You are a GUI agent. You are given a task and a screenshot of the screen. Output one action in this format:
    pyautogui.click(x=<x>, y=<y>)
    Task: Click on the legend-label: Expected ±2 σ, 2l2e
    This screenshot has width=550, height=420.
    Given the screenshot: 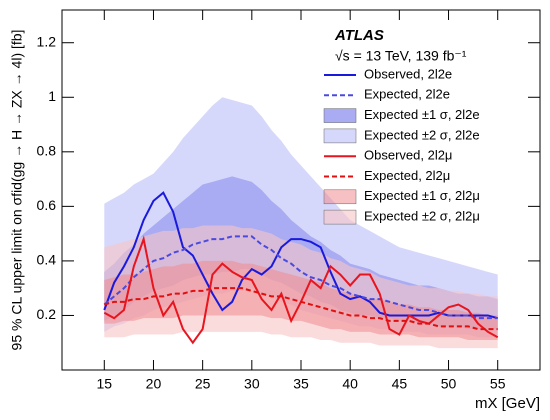 What is the action you would take?
    pyautogui.click(x=422, y=134)
    